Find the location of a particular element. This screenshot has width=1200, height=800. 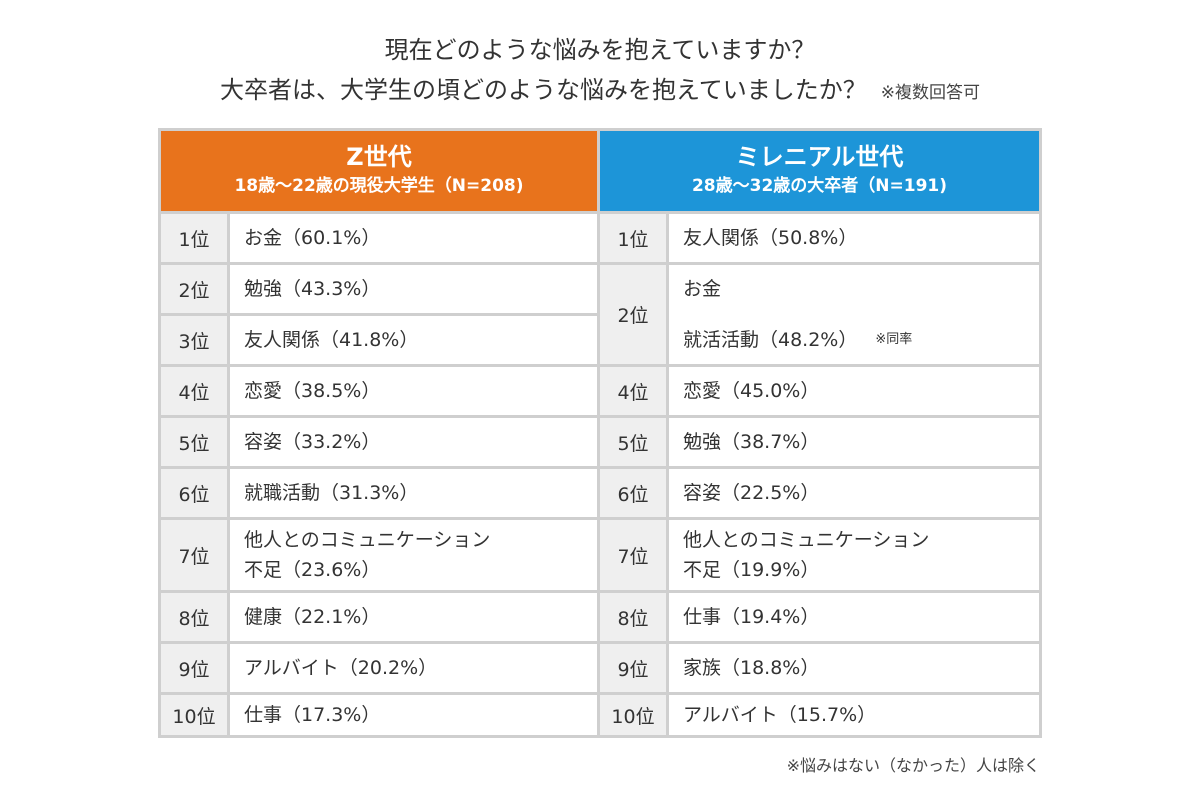

item-cell: アルバイト（15.7%） is located at coordinates (854, 715).